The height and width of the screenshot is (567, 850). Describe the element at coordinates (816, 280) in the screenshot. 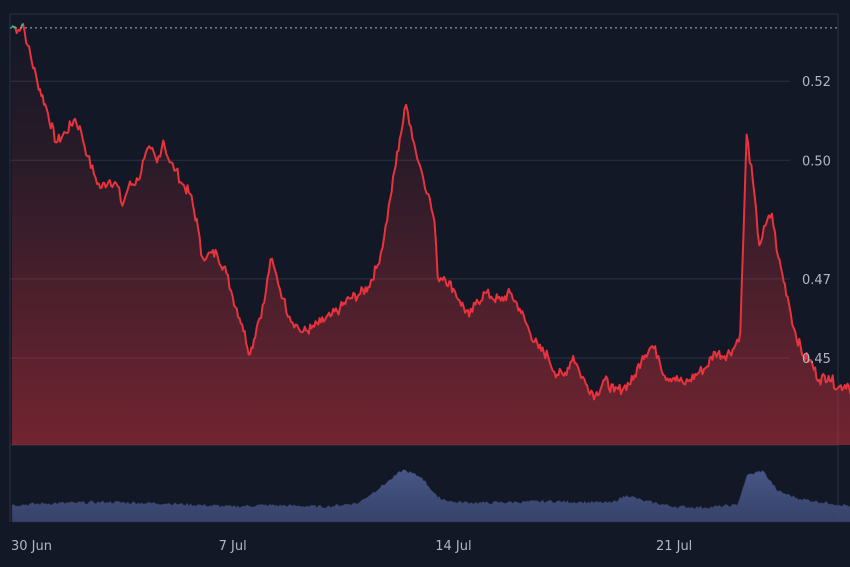

I see `y-tick-label: 0.47` at that location.